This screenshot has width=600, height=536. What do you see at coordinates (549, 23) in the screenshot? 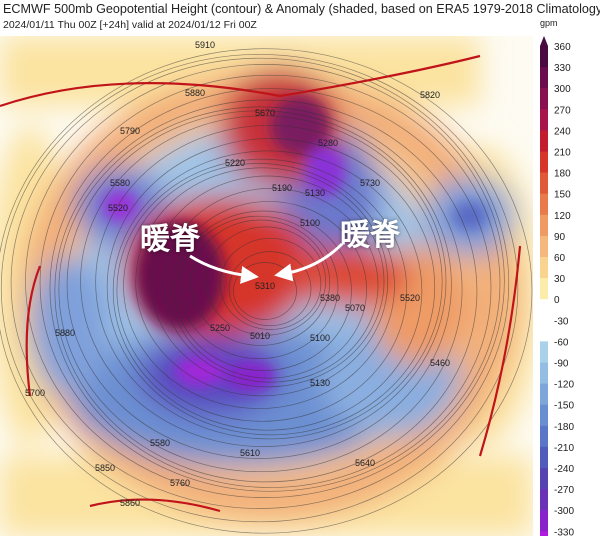
I see `colorbar-unit: gpm` at bounding box center [549, 23].